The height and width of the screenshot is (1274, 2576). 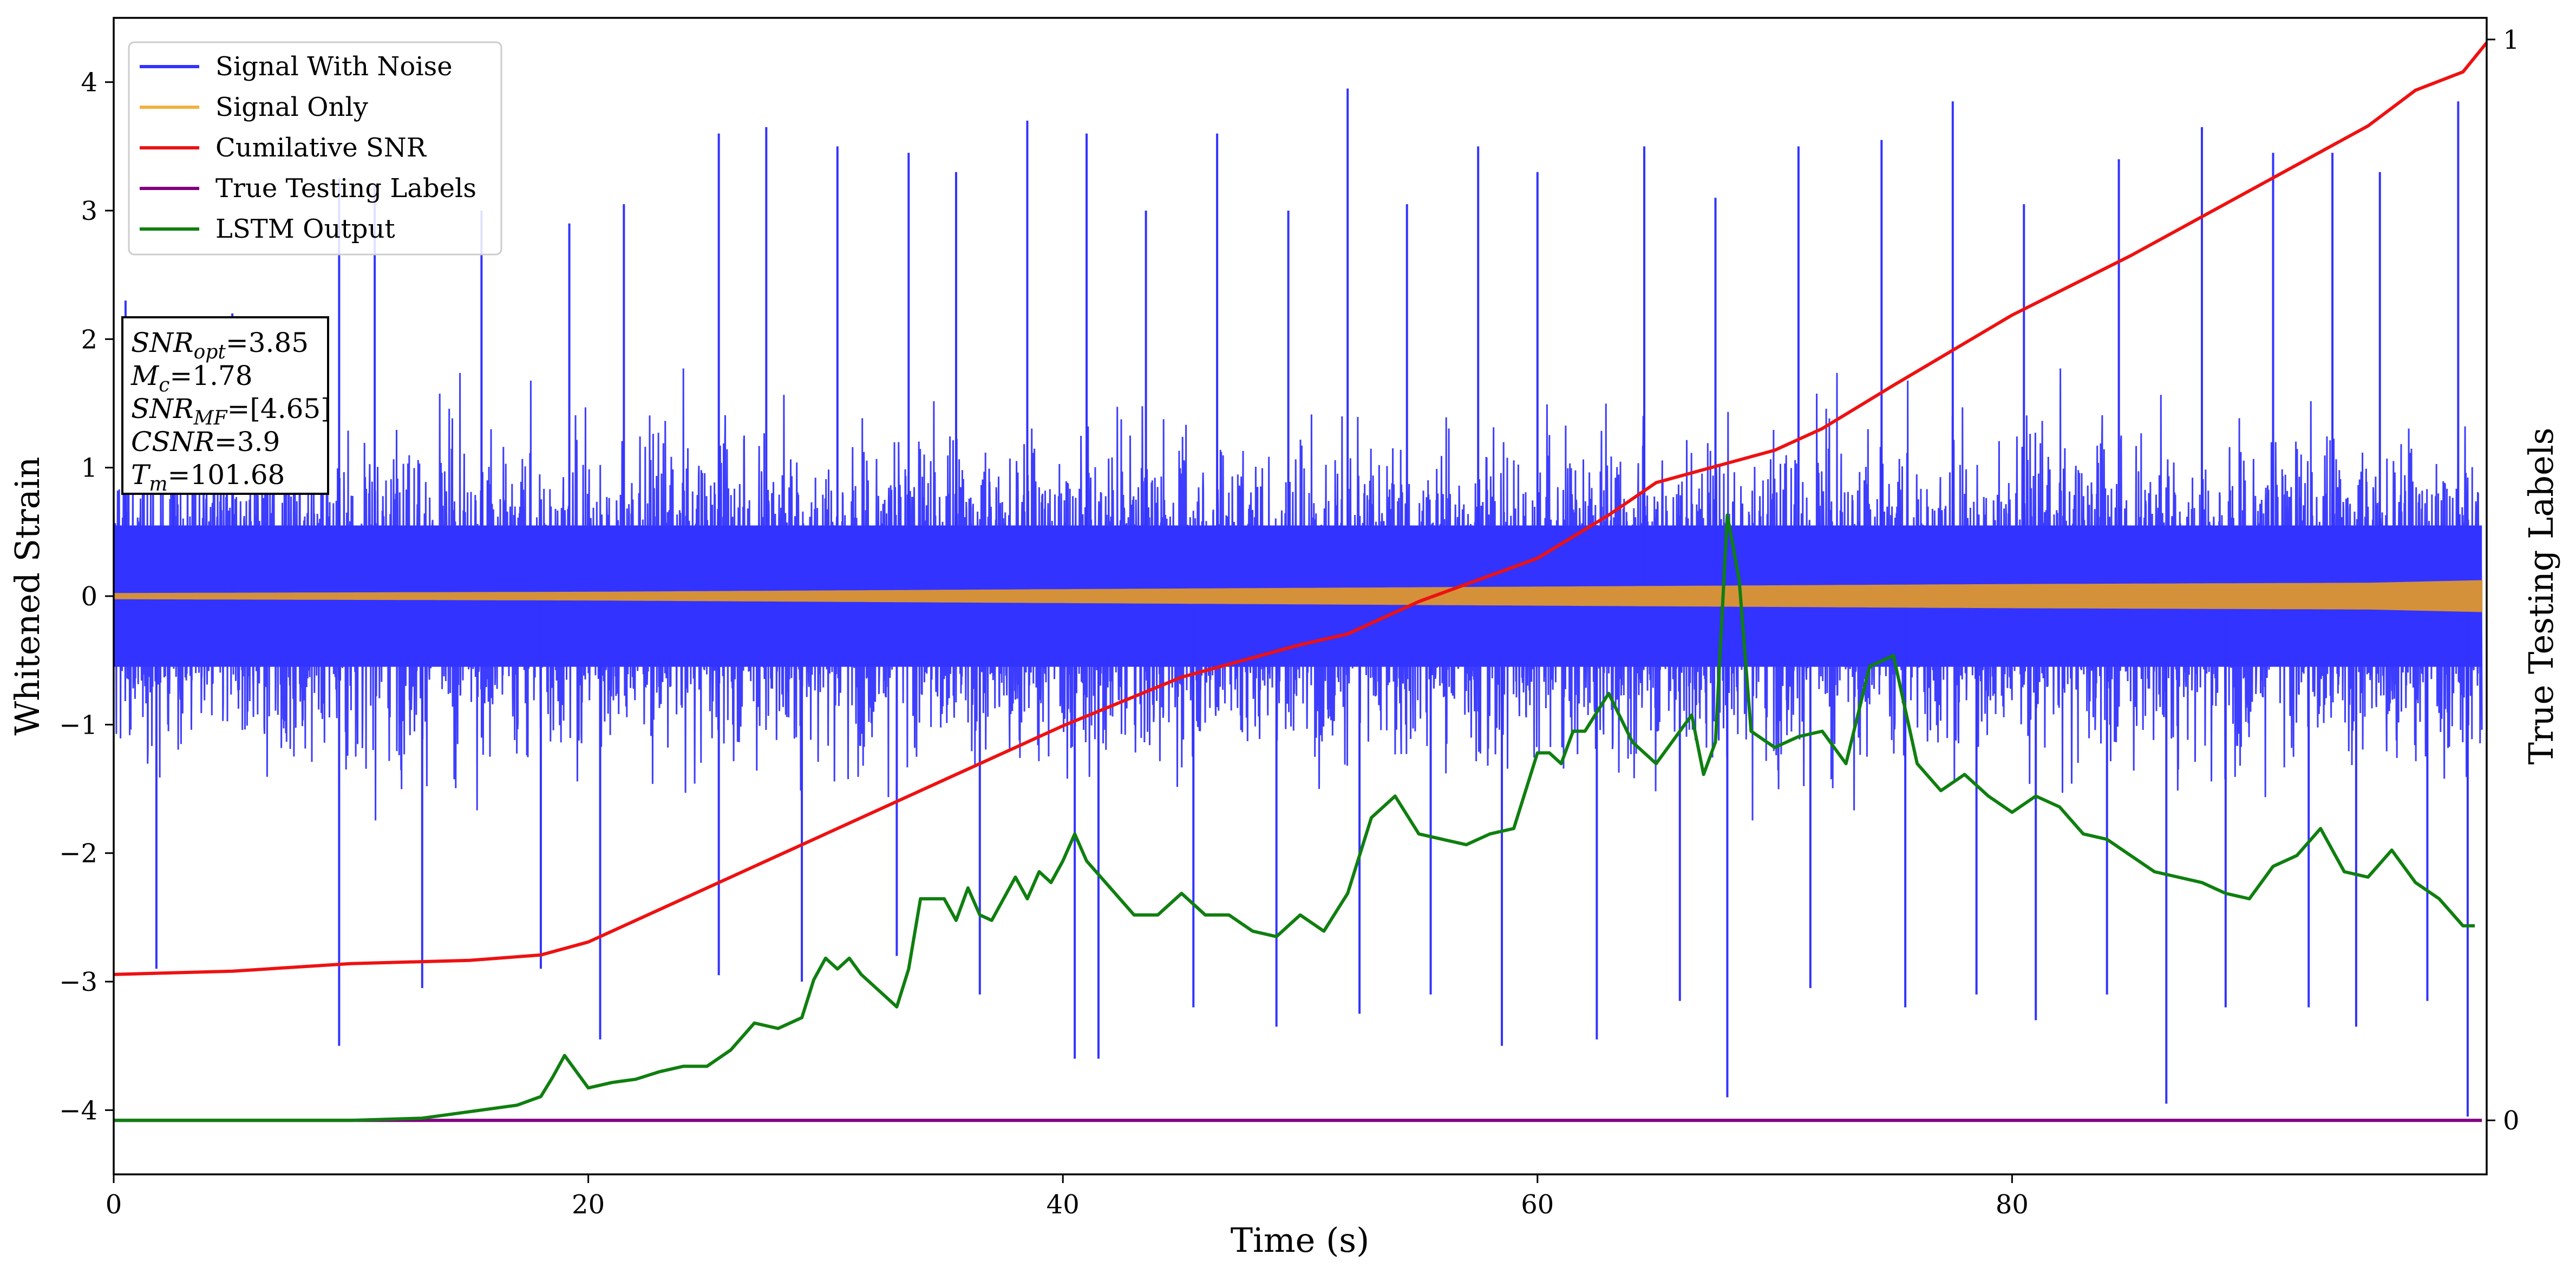 What do you see at coordinates (78, 854) in the screenshot?
I see `y-tick-label-2: −2` at bounding box center [78, 854].